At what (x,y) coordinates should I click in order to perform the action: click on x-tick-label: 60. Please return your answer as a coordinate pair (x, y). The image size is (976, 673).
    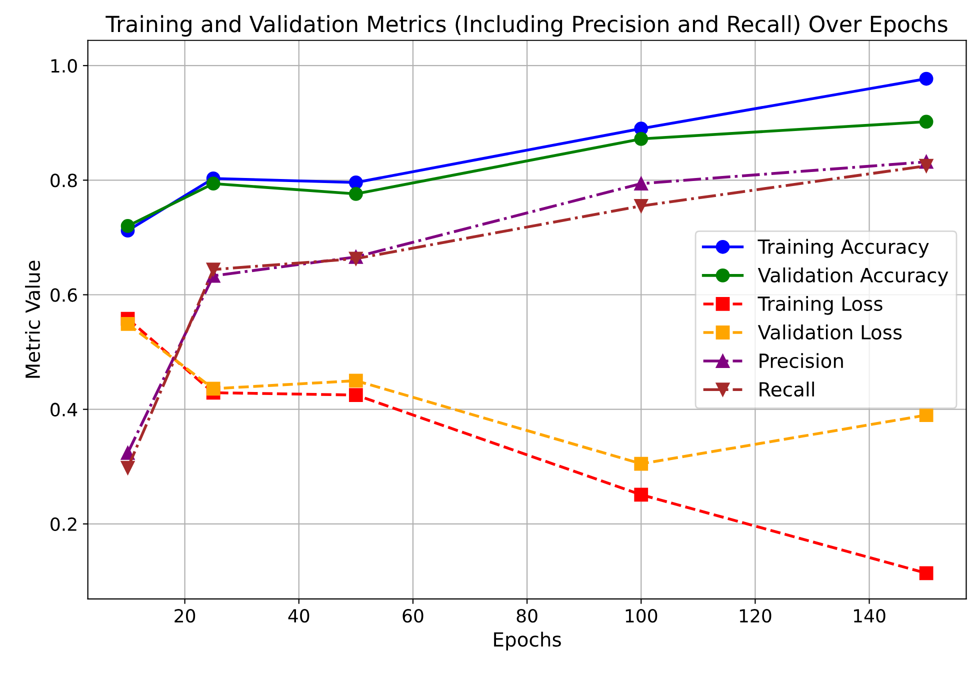
    Looking at the image, I should click on (413, 616).